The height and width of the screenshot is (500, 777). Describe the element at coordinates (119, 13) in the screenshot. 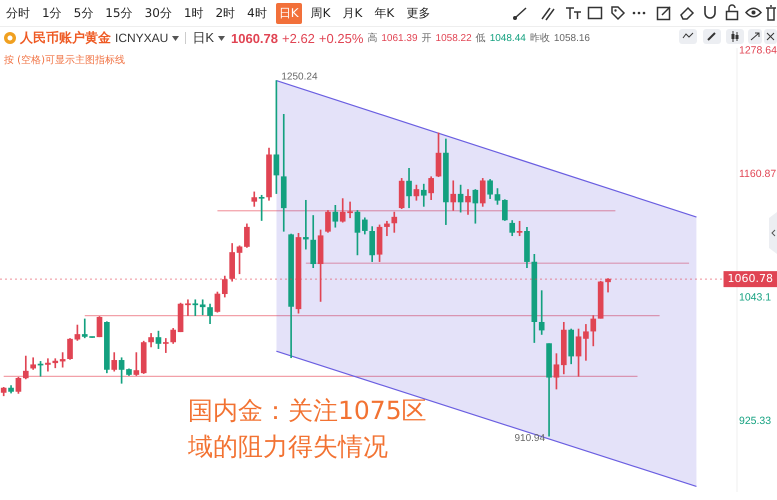

I see `text: 15分` at that location.